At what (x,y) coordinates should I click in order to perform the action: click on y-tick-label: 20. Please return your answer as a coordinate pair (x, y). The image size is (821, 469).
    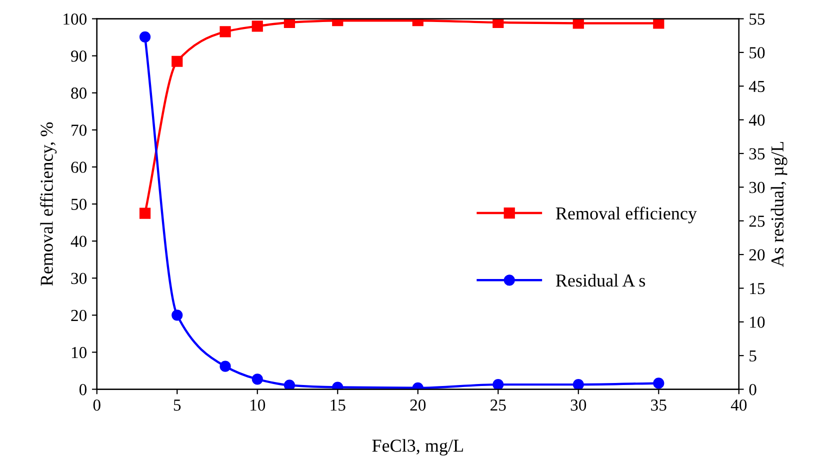
    Looking at the image, I should click on (79, 316).